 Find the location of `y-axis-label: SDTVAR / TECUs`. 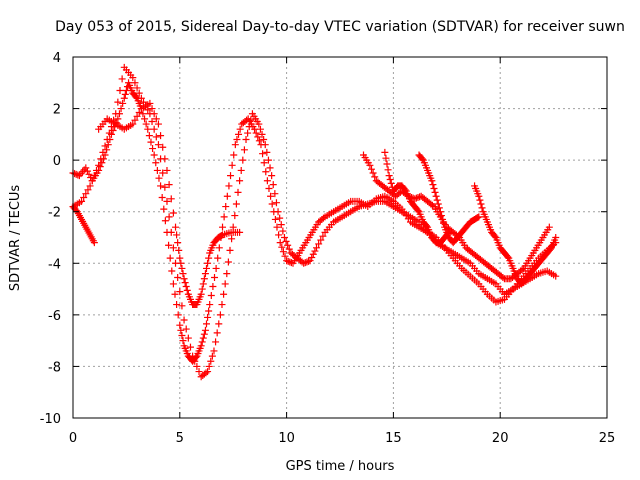

y-axis-label: SDTVAR / TECUs is located at coordinates (15, 238).